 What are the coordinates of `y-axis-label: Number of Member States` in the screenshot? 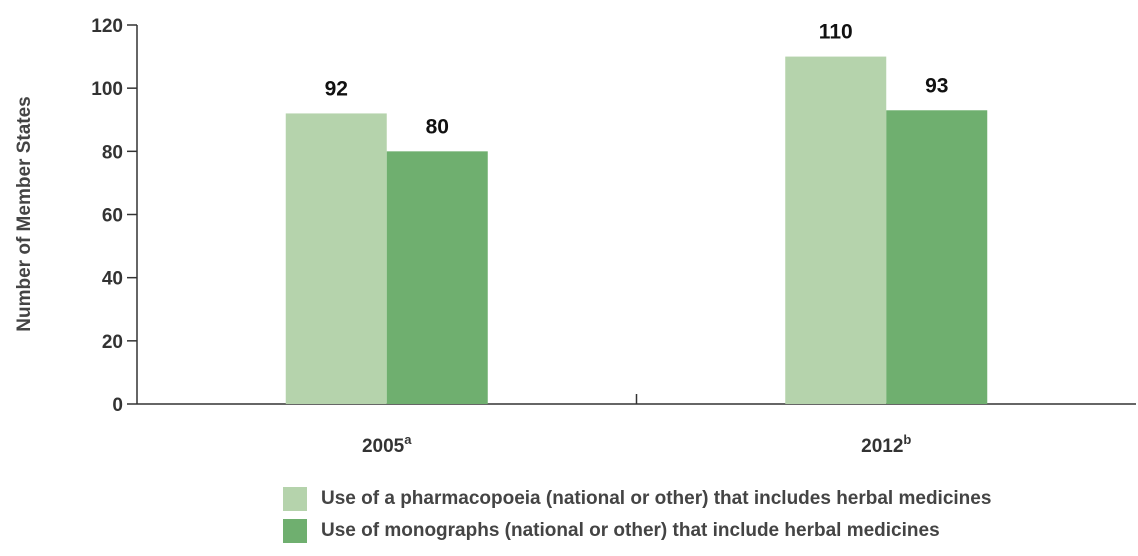 It's located at (24, 213).